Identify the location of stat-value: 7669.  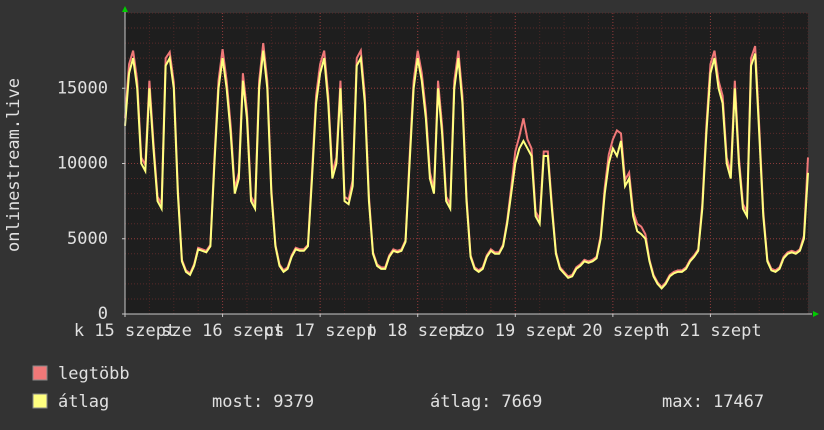
(521, 402).